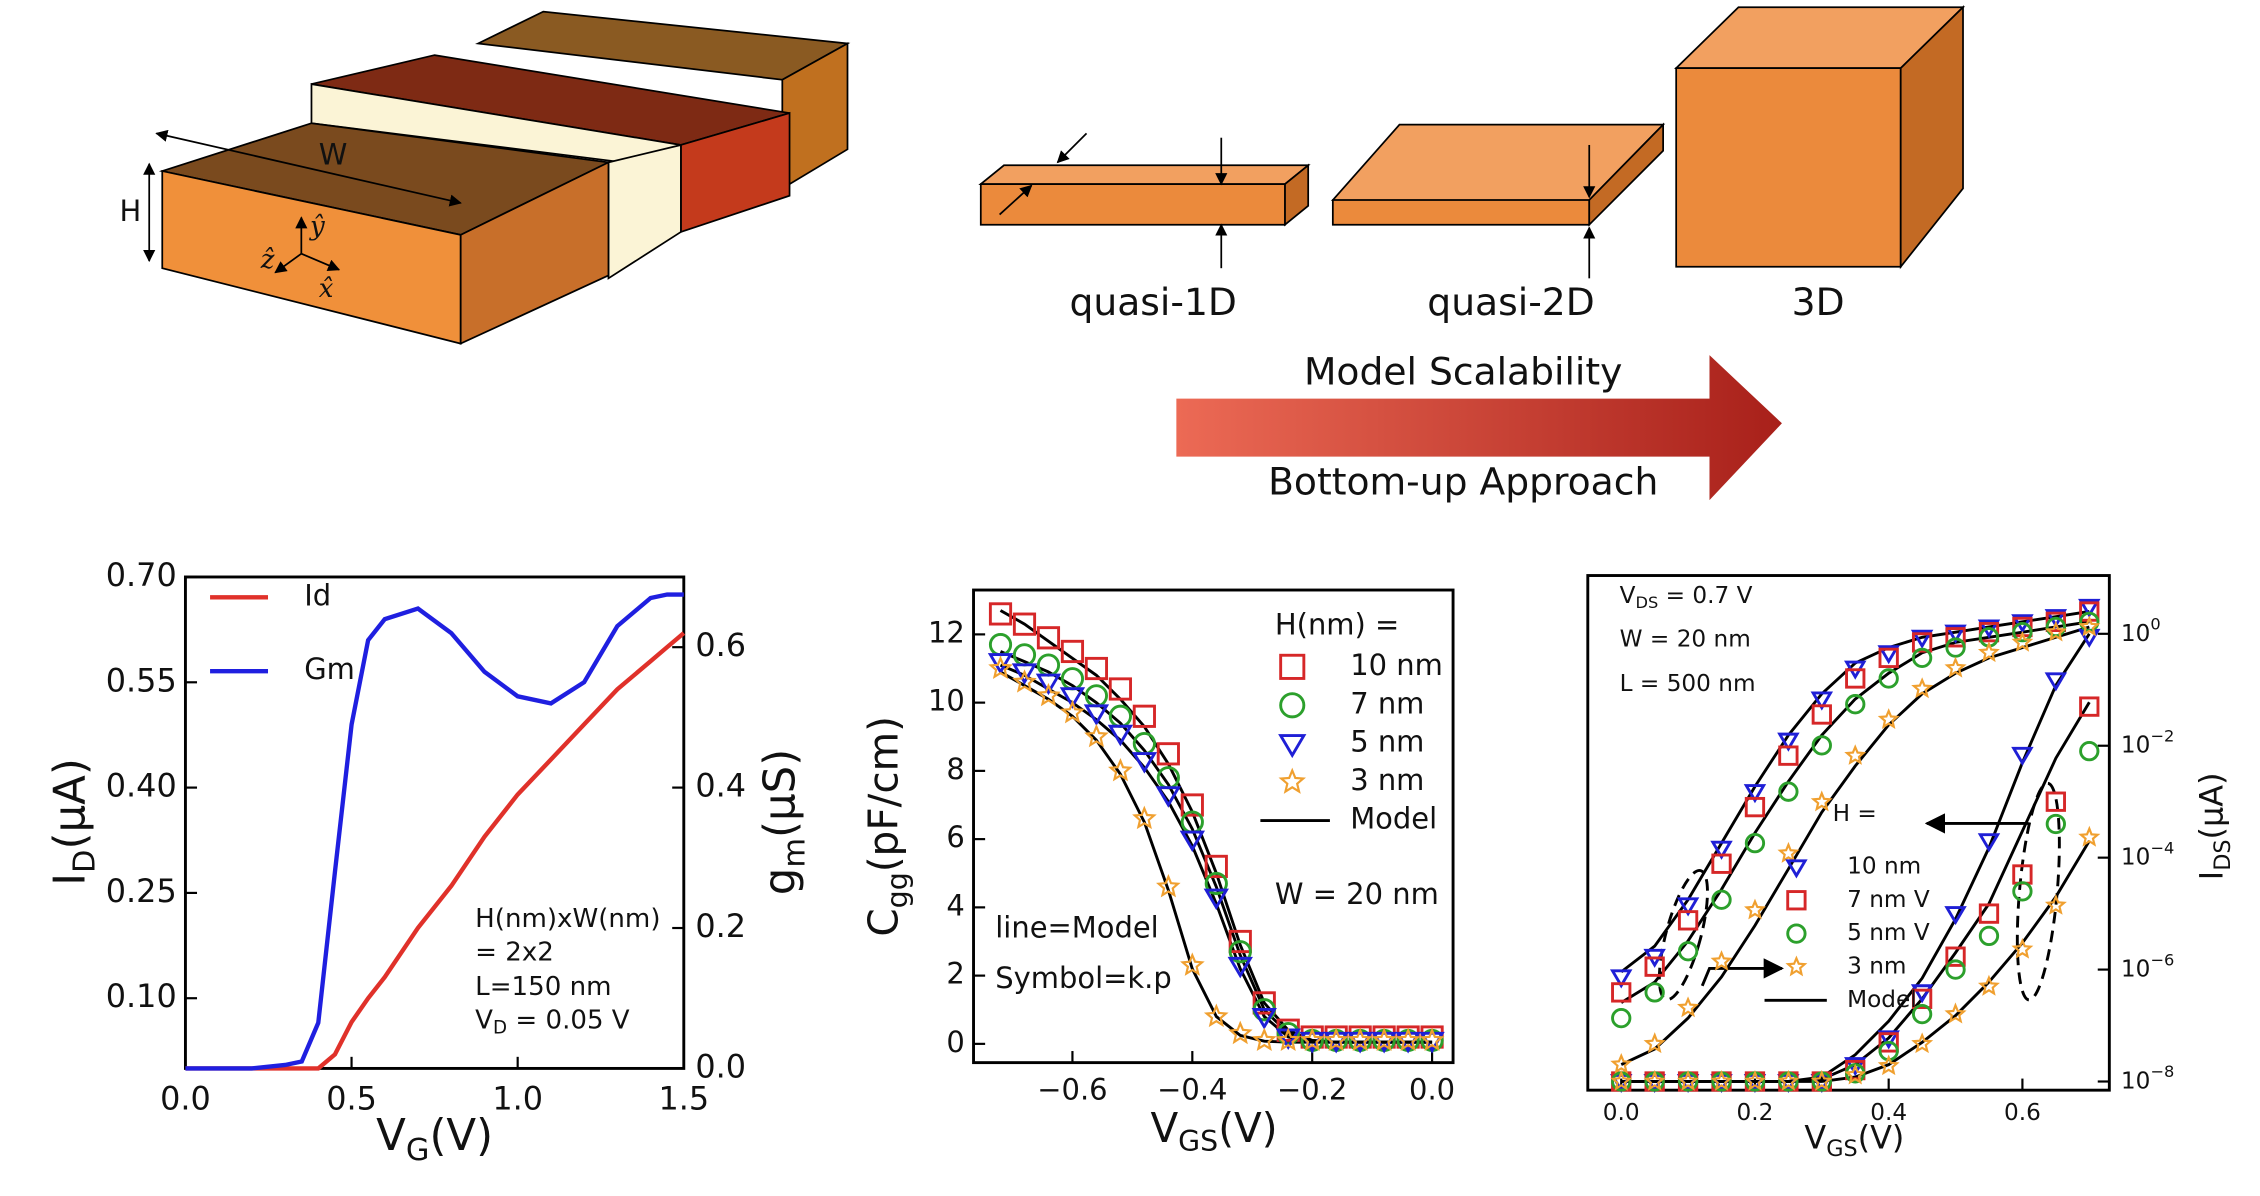  I want to click on arrow-label: Bottom-up Approach, so click(1463, 482).